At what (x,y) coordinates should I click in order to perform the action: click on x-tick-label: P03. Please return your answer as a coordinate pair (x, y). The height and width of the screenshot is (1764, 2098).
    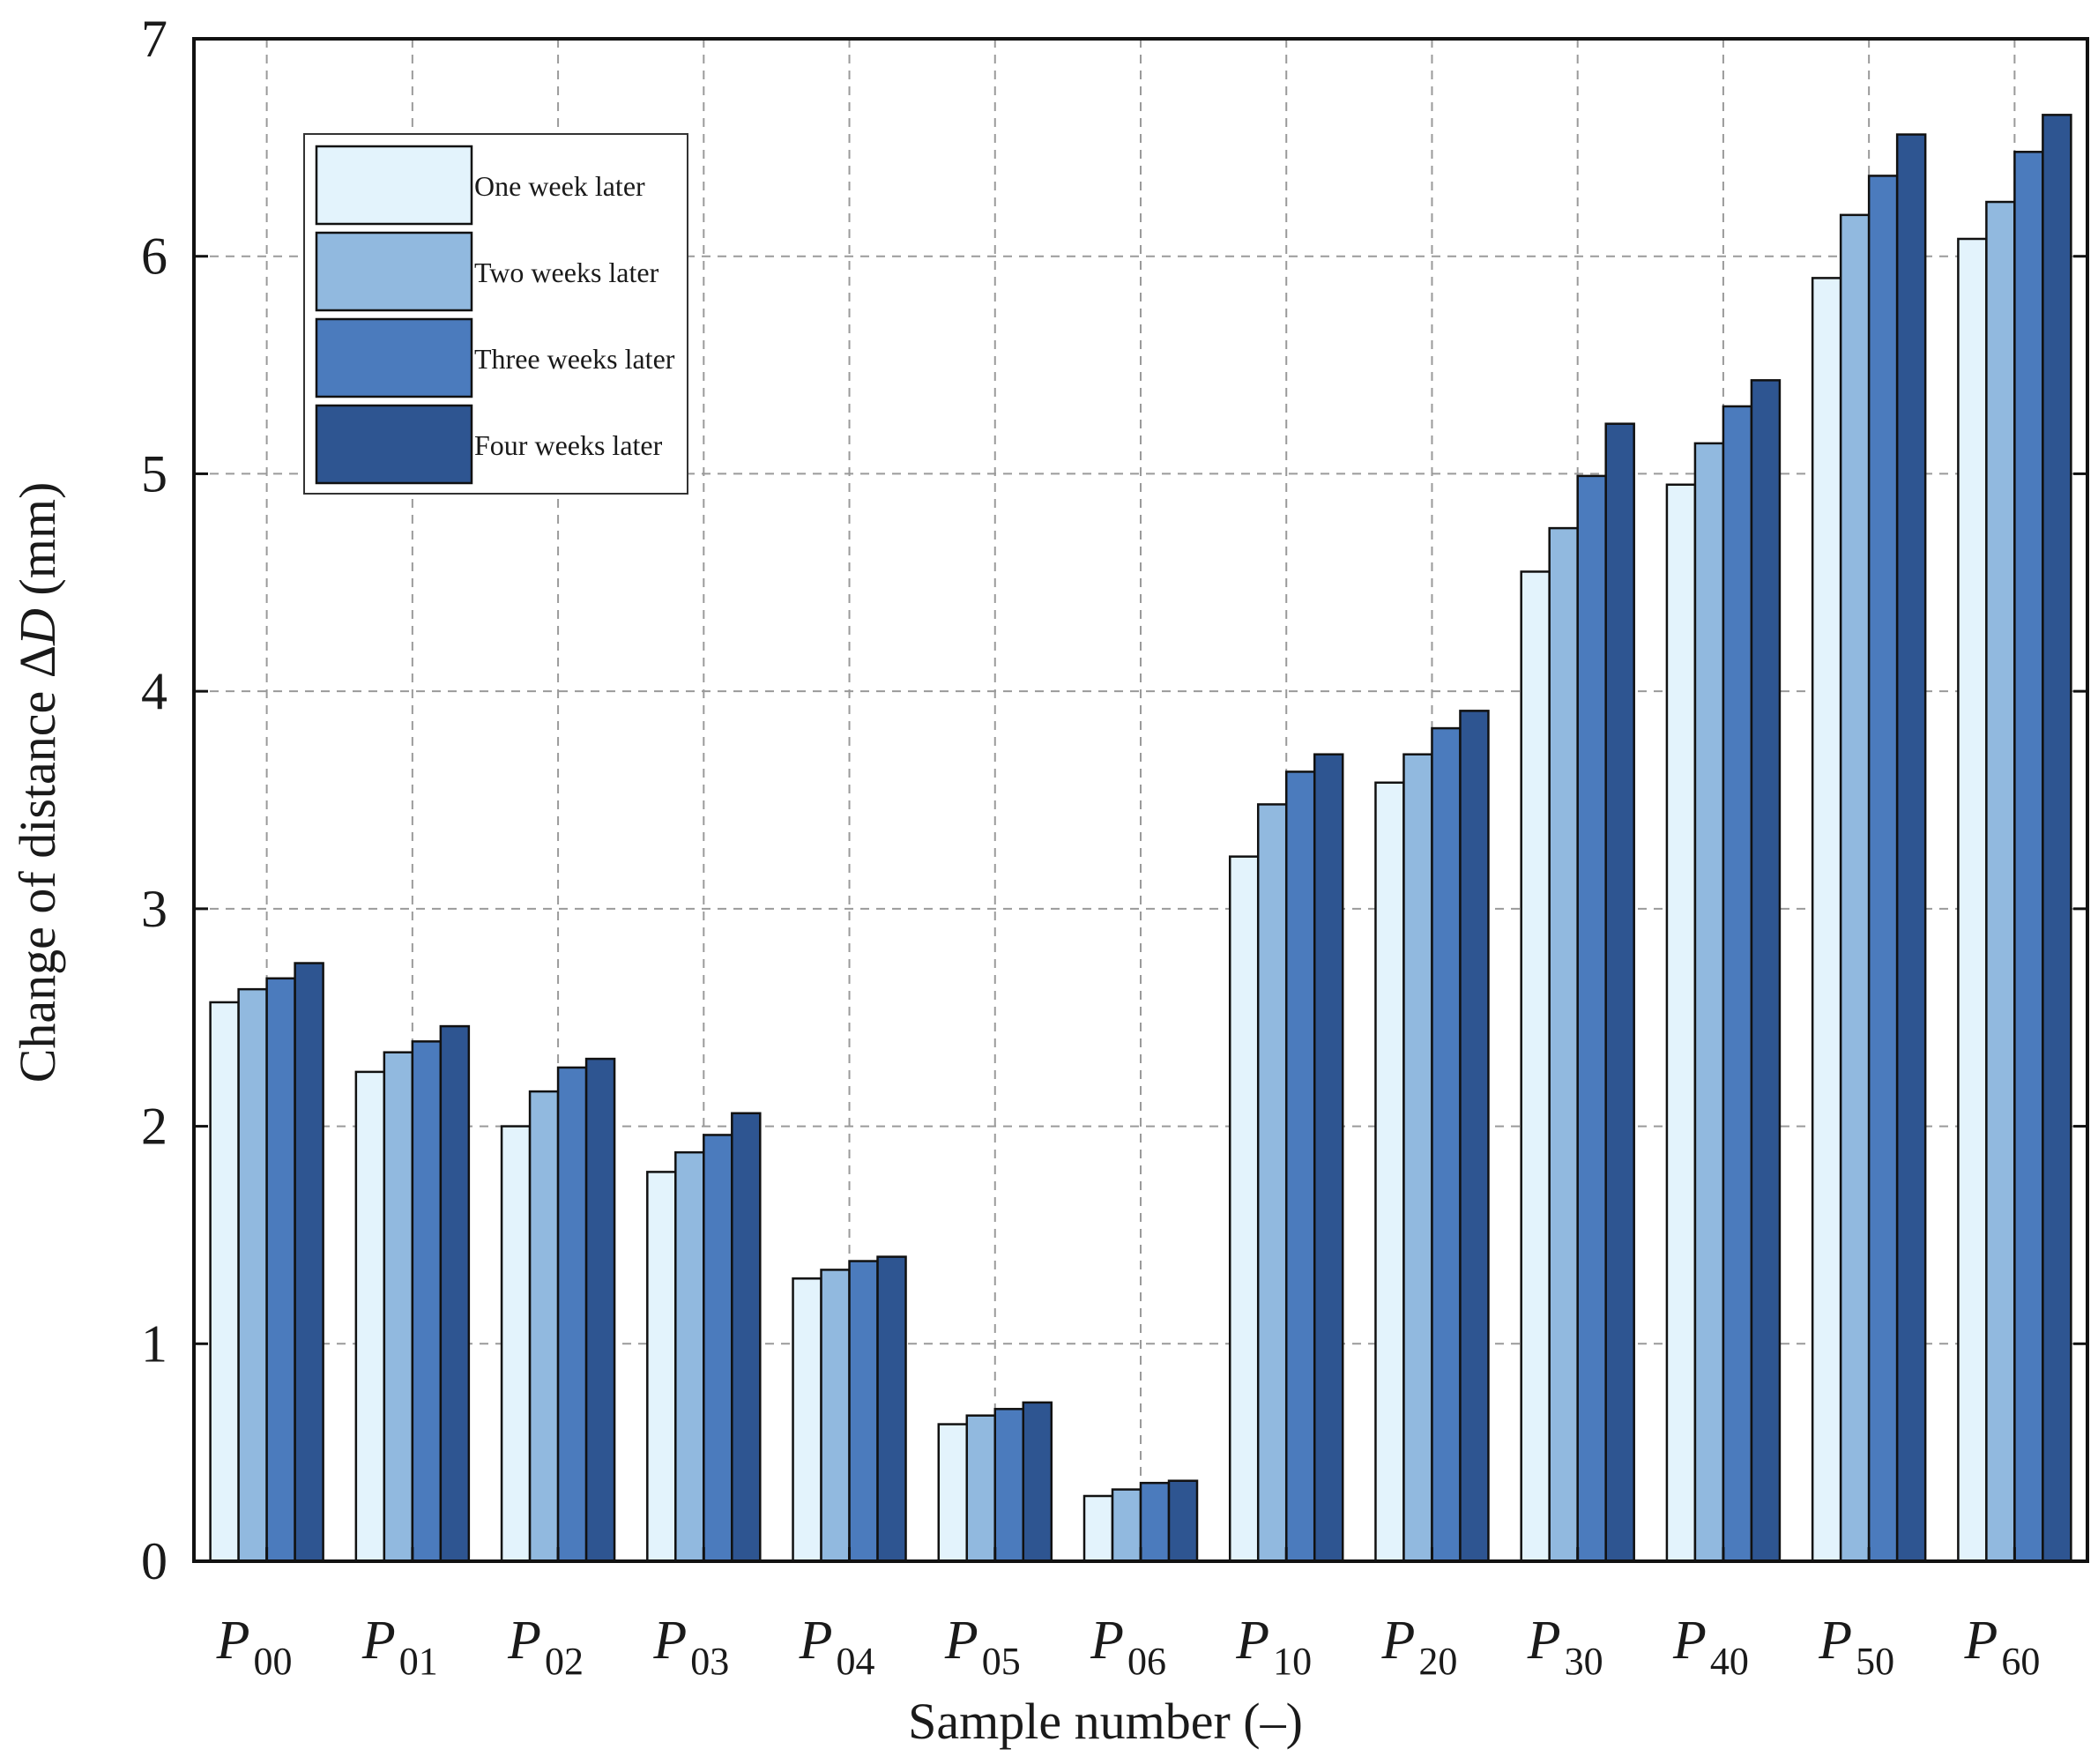
    Looking at the image, I should click on (690, 1647).